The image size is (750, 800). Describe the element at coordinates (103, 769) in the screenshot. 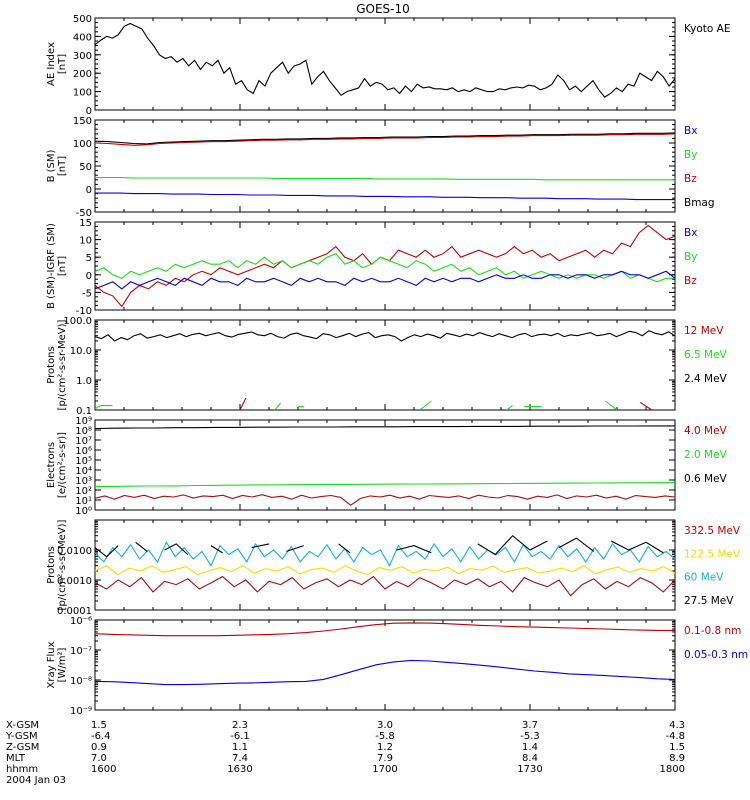

I see `x-row-value: 1600` at that location.